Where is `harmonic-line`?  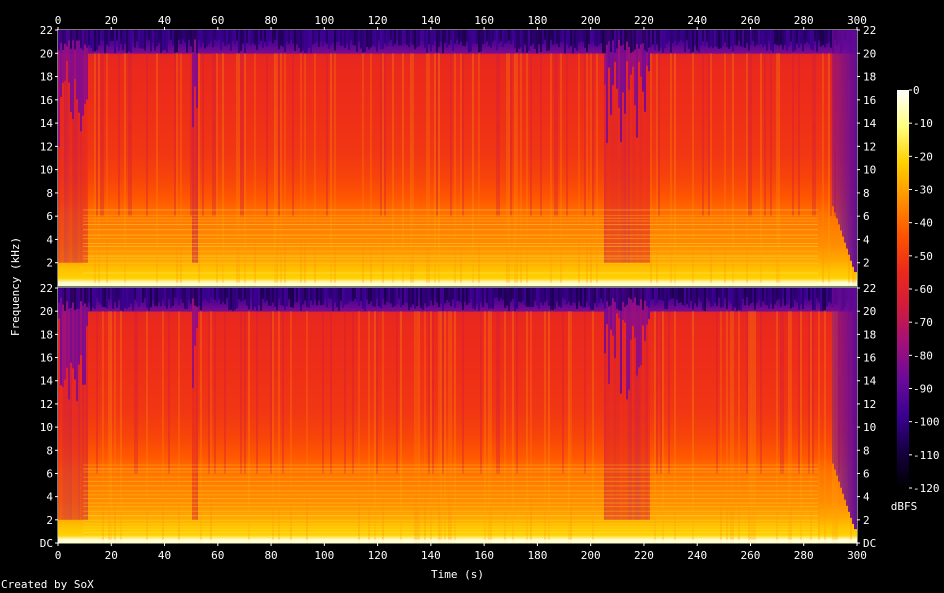
harmonic-line is located at coordinates (451, 215).